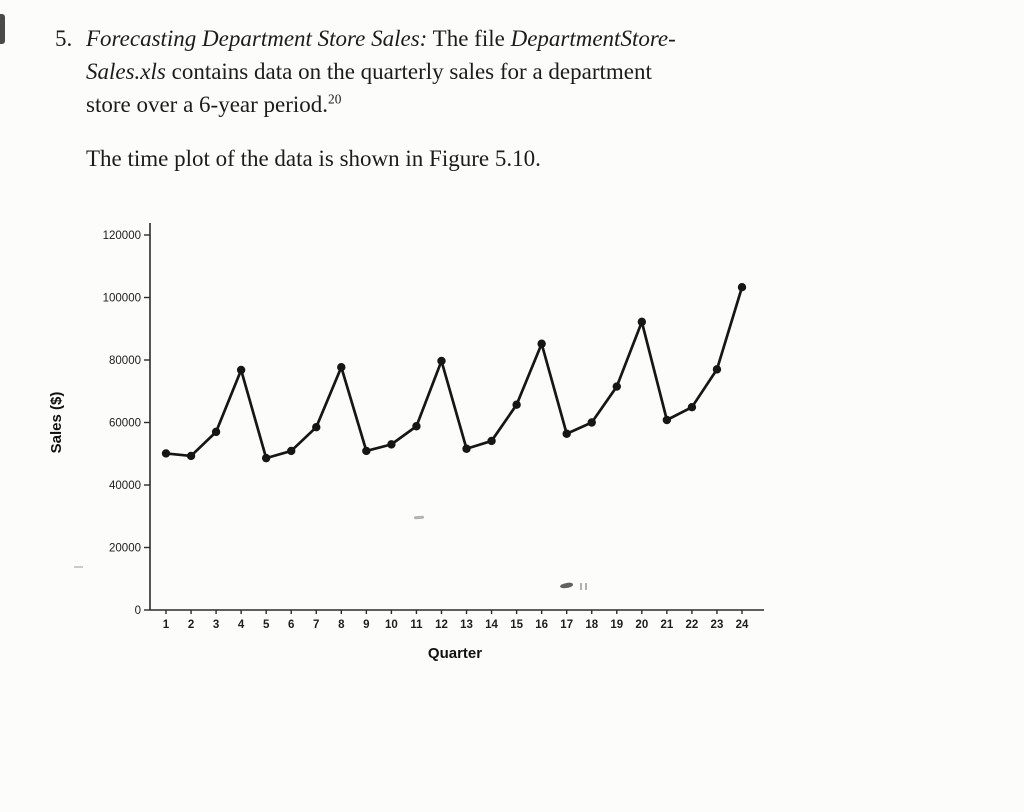  I want to click on x-tick-label: 14, so click(491, 625).